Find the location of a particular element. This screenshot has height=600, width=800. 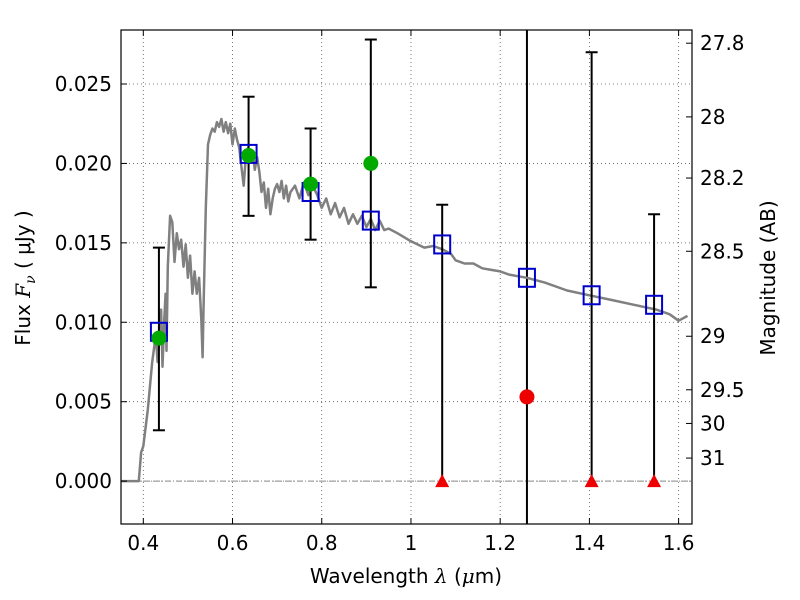

y2-tick-label: 28.5 is located at coordinates (722, 251).